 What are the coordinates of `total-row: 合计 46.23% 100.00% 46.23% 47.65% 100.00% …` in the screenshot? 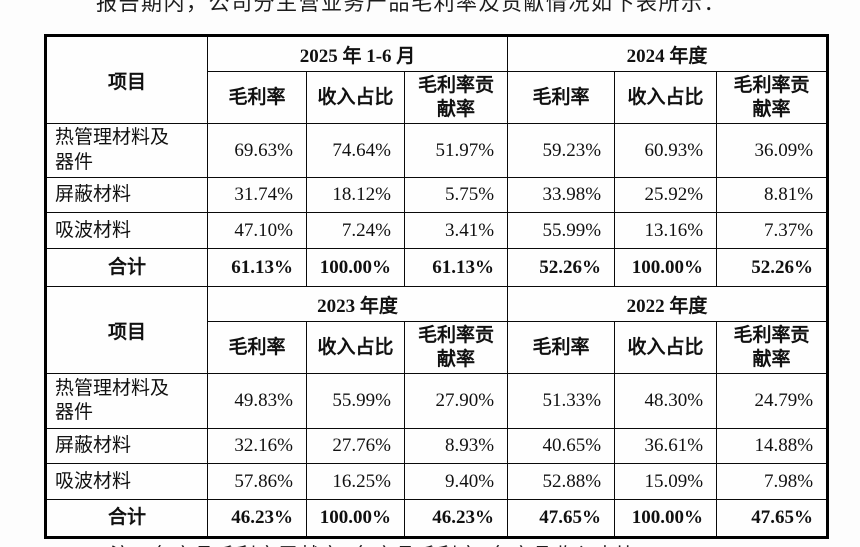 It's located at (437, 519).